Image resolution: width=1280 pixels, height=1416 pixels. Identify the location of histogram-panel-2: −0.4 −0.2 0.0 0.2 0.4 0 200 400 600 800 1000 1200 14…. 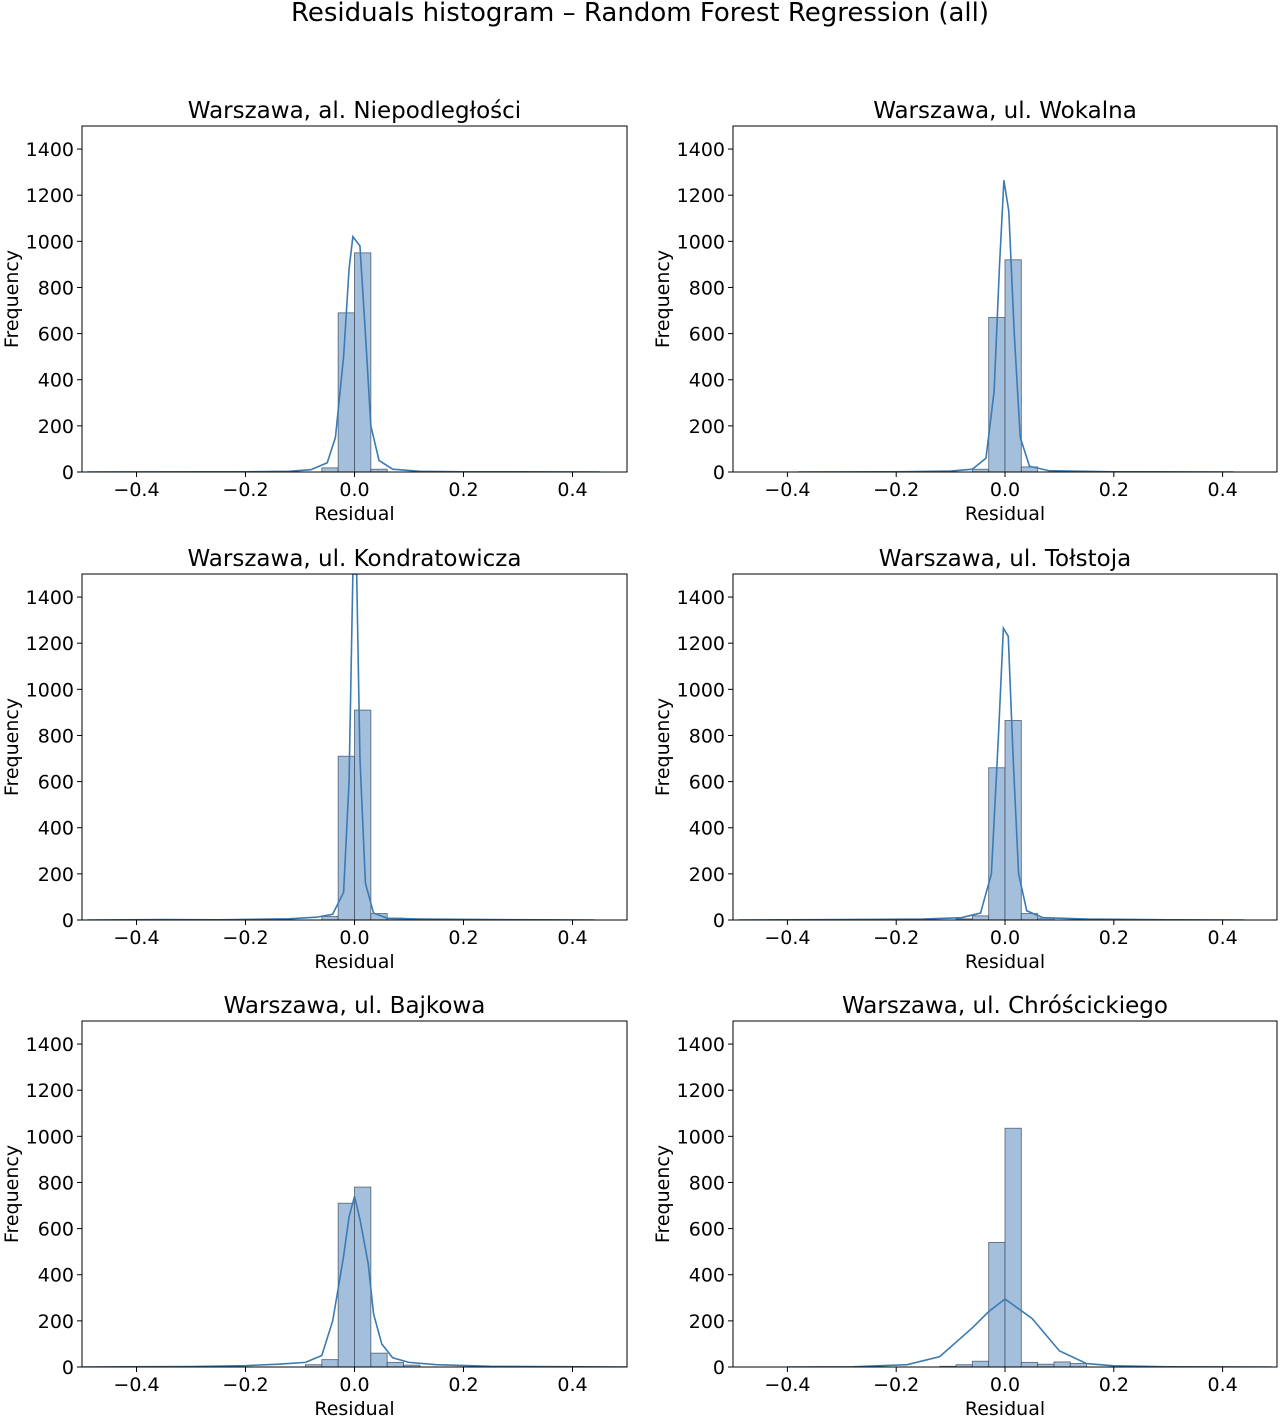
(965, 311).